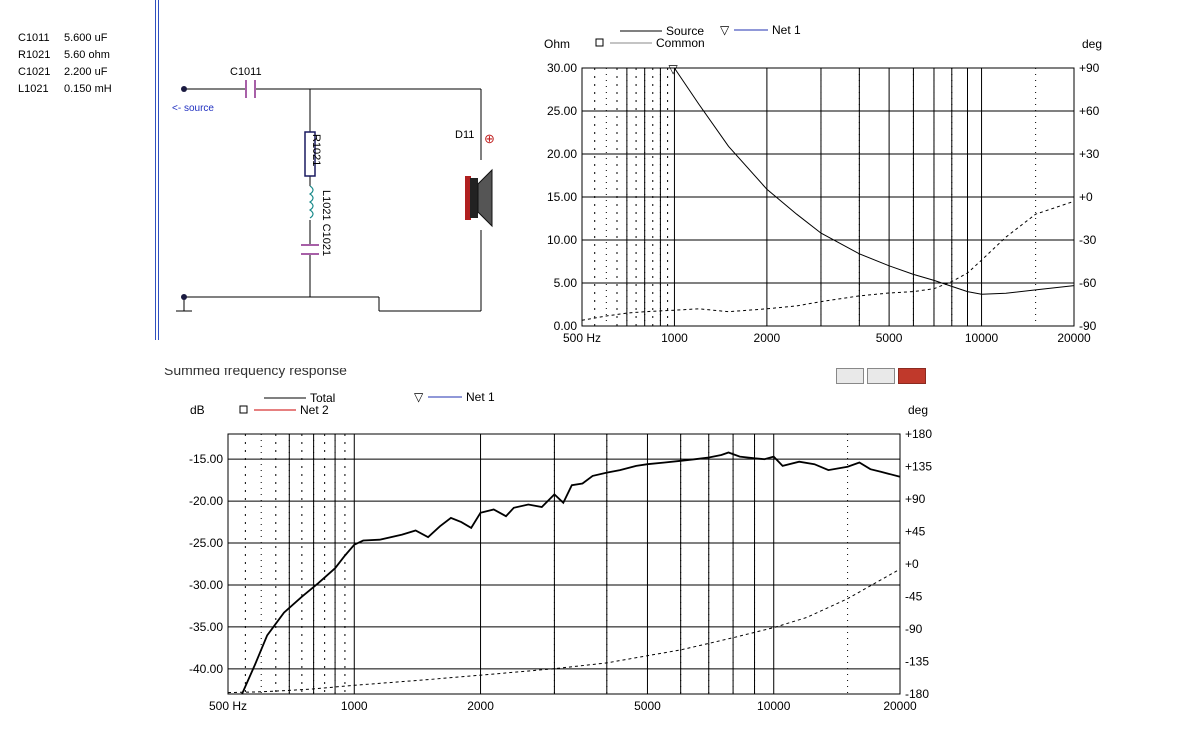  What do you see at coordinates (197, 410) in the screenshot?
I see `y-axis-label: dB` at bounding box center [197, 410].